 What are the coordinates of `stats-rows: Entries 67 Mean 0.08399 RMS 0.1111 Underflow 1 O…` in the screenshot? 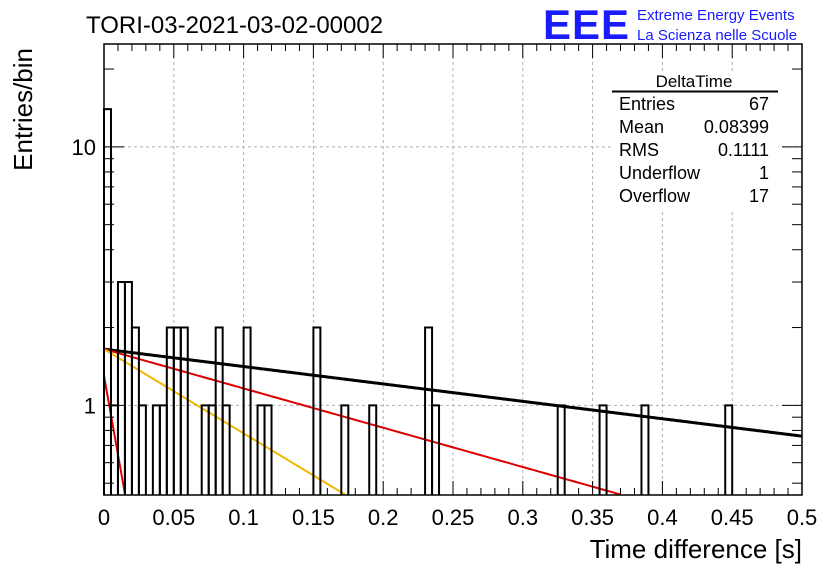 It's located at (694, 150).